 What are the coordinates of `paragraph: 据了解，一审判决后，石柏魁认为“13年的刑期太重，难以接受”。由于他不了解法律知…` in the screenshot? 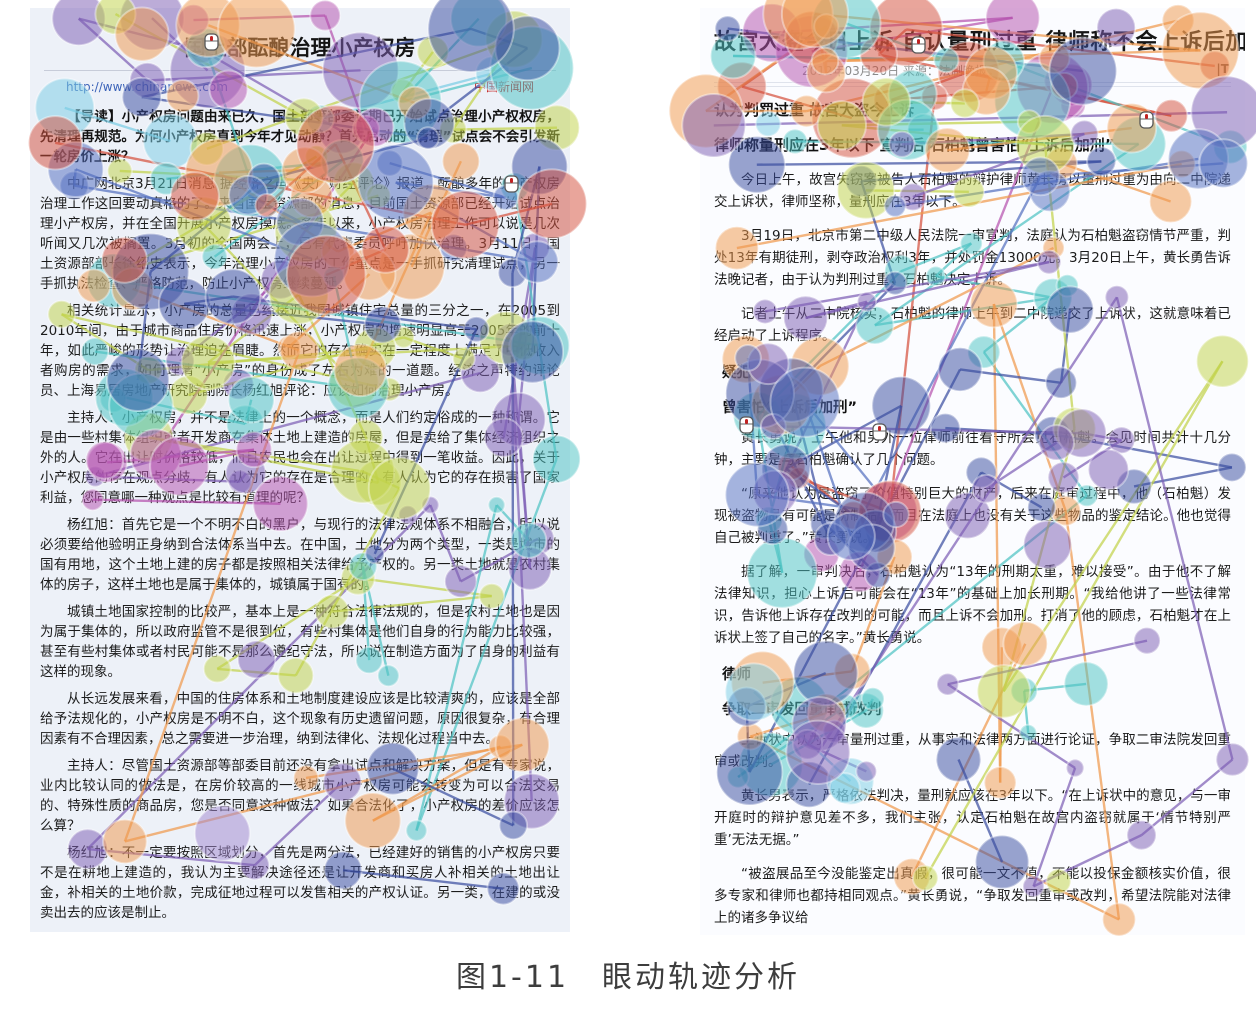 It's located at (972, 605).